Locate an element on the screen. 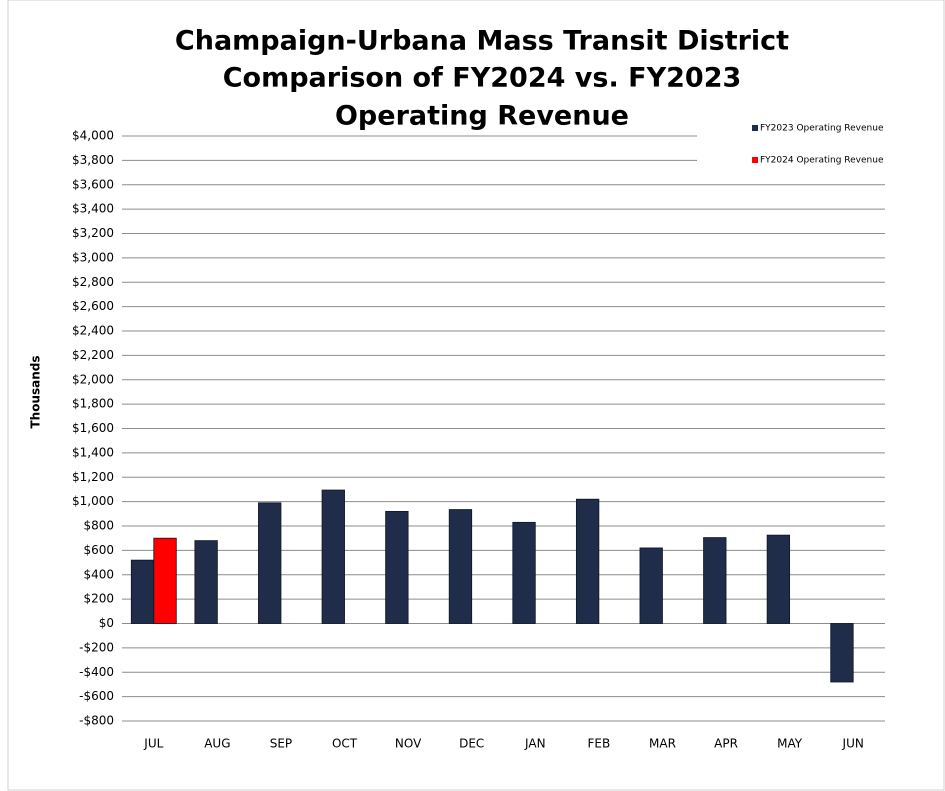 This screenshot has width=945, height=791. x-tick-label: JUN is located at coordinates (853, 744).